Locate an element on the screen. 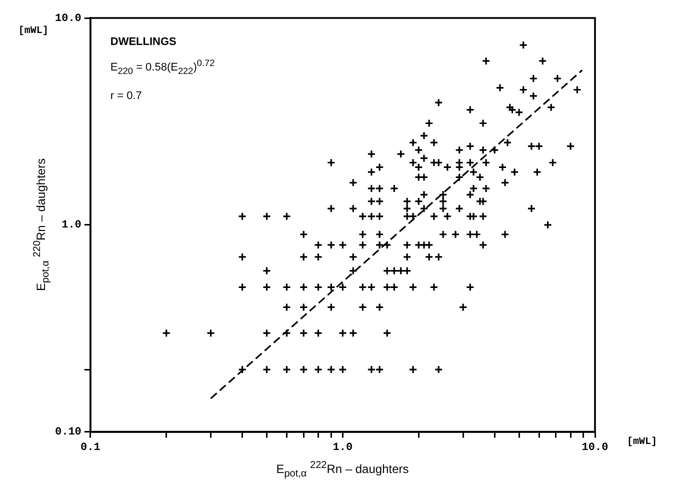 This screenshot has height=502, width=677. x-tick-label: 10.0 is located at coordinates (595, 448).